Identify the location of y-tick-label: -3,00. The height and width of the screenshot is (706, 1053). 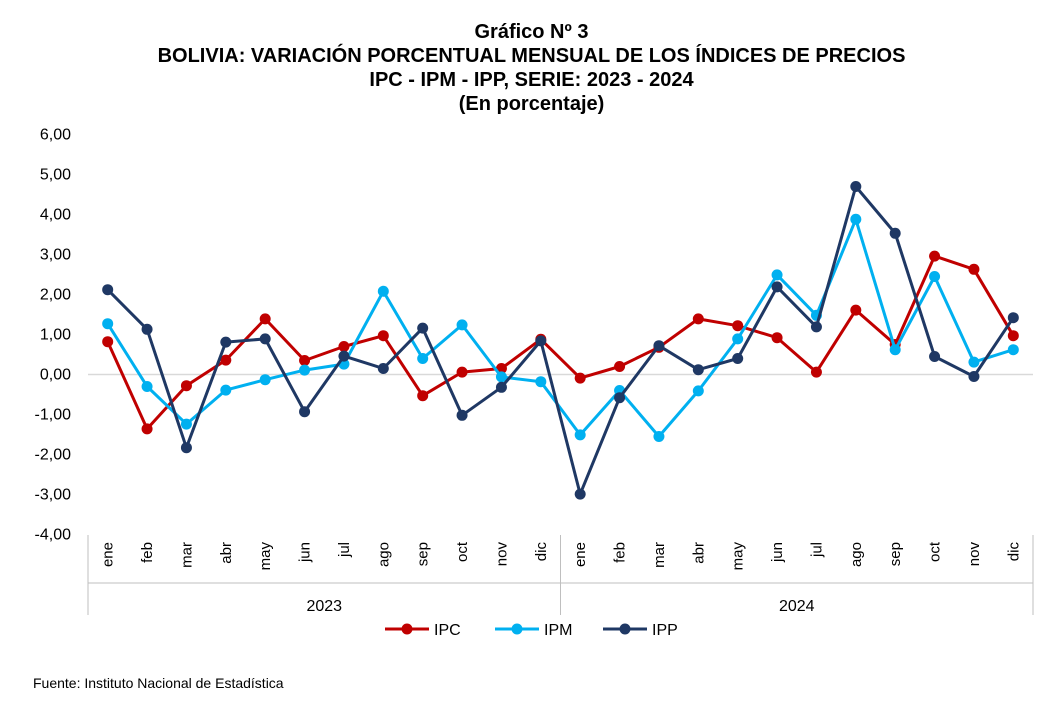
(53, 495).